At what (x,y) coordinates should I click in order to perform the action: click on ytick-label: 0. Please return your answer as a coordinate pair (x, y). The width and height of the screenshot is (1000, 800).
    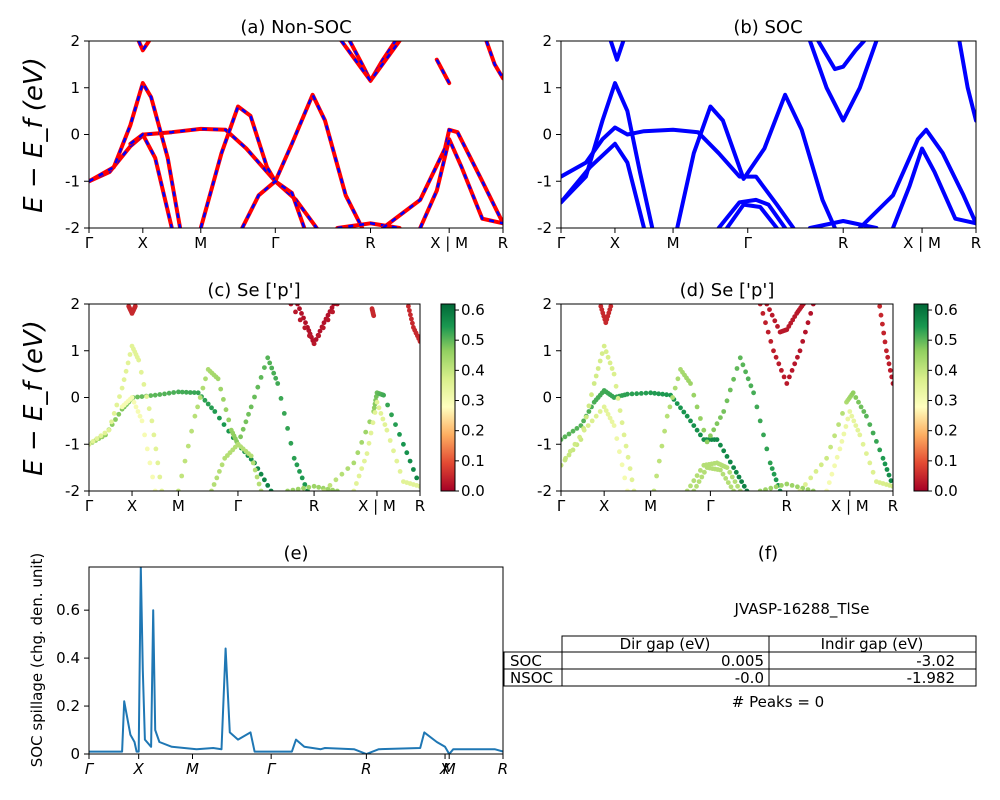
    Looking at the image, I should click on (547, 398).